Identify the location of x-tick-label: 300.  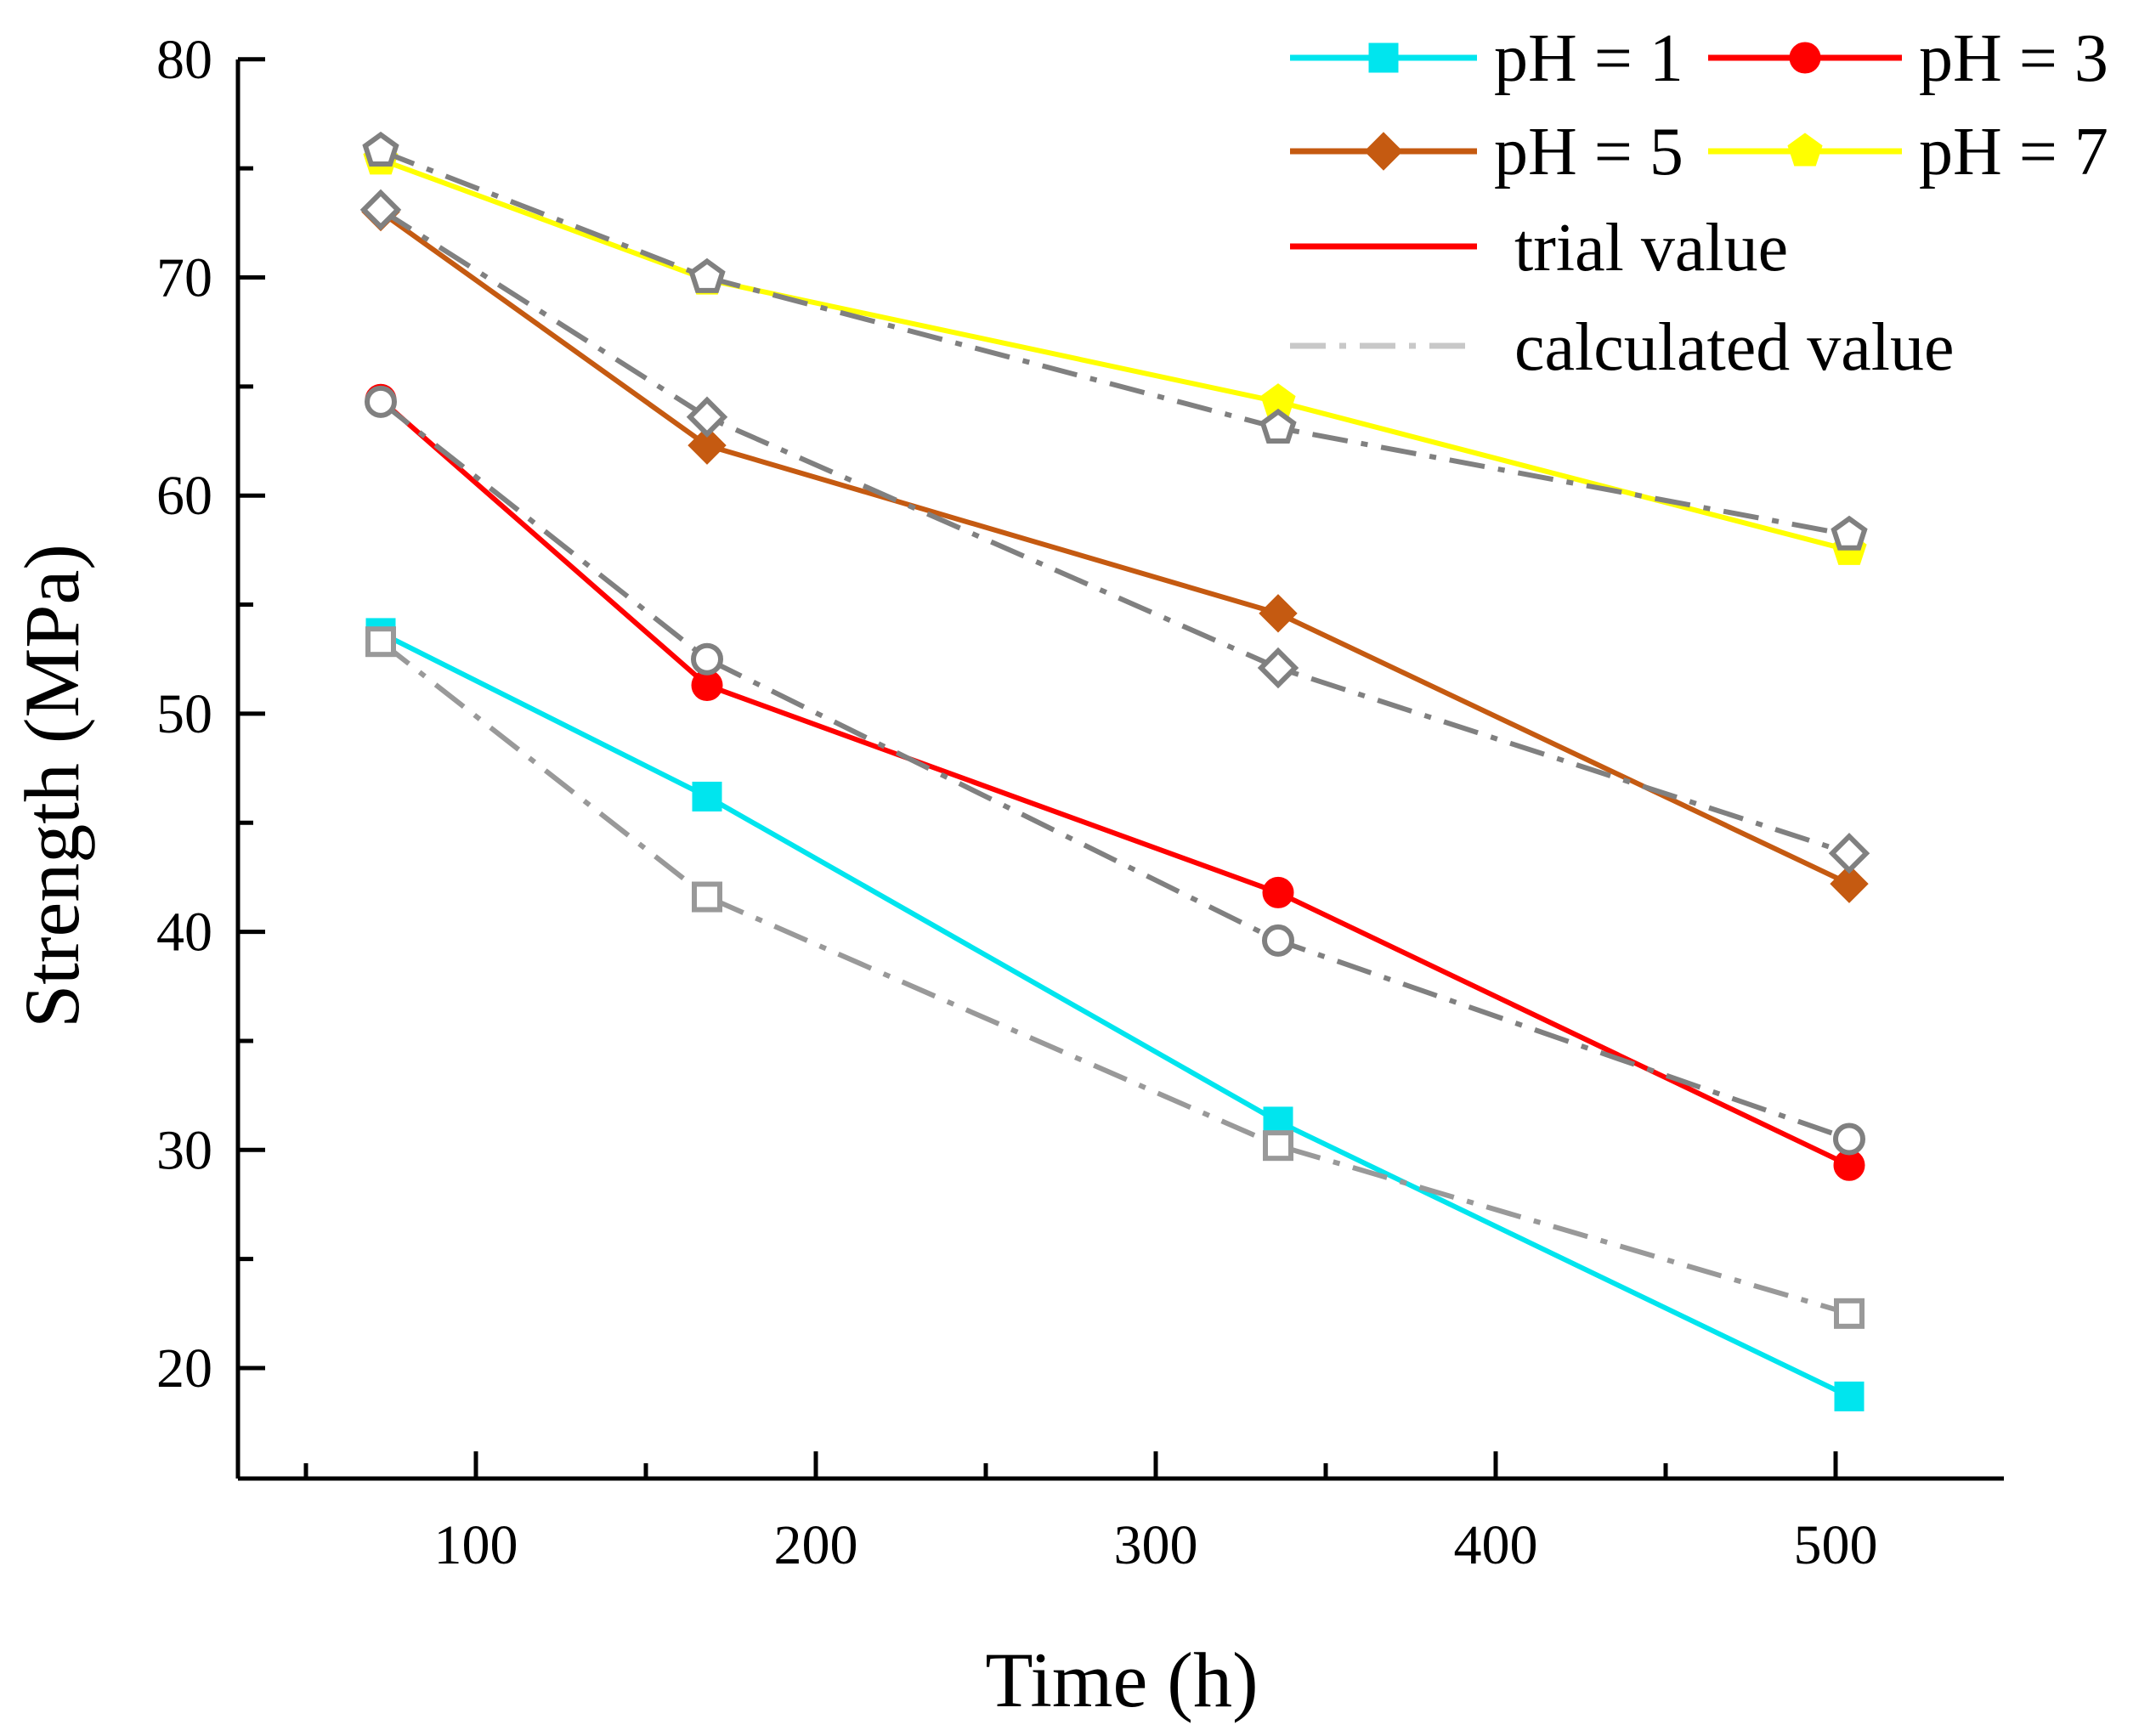
(1156, 1545).